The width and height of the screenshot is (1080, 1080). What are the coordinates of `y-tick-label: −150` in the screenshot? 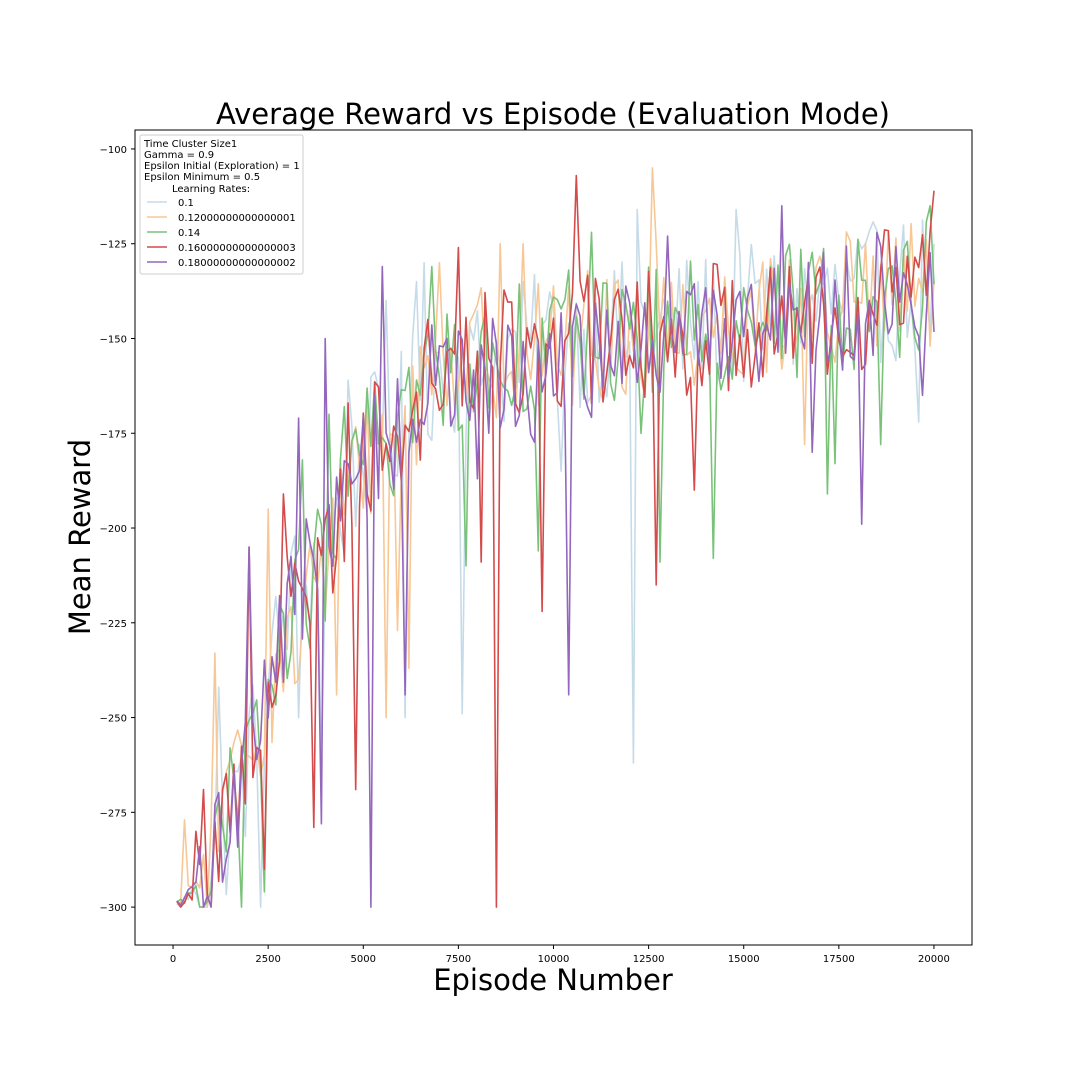 It's located at (113, 339).